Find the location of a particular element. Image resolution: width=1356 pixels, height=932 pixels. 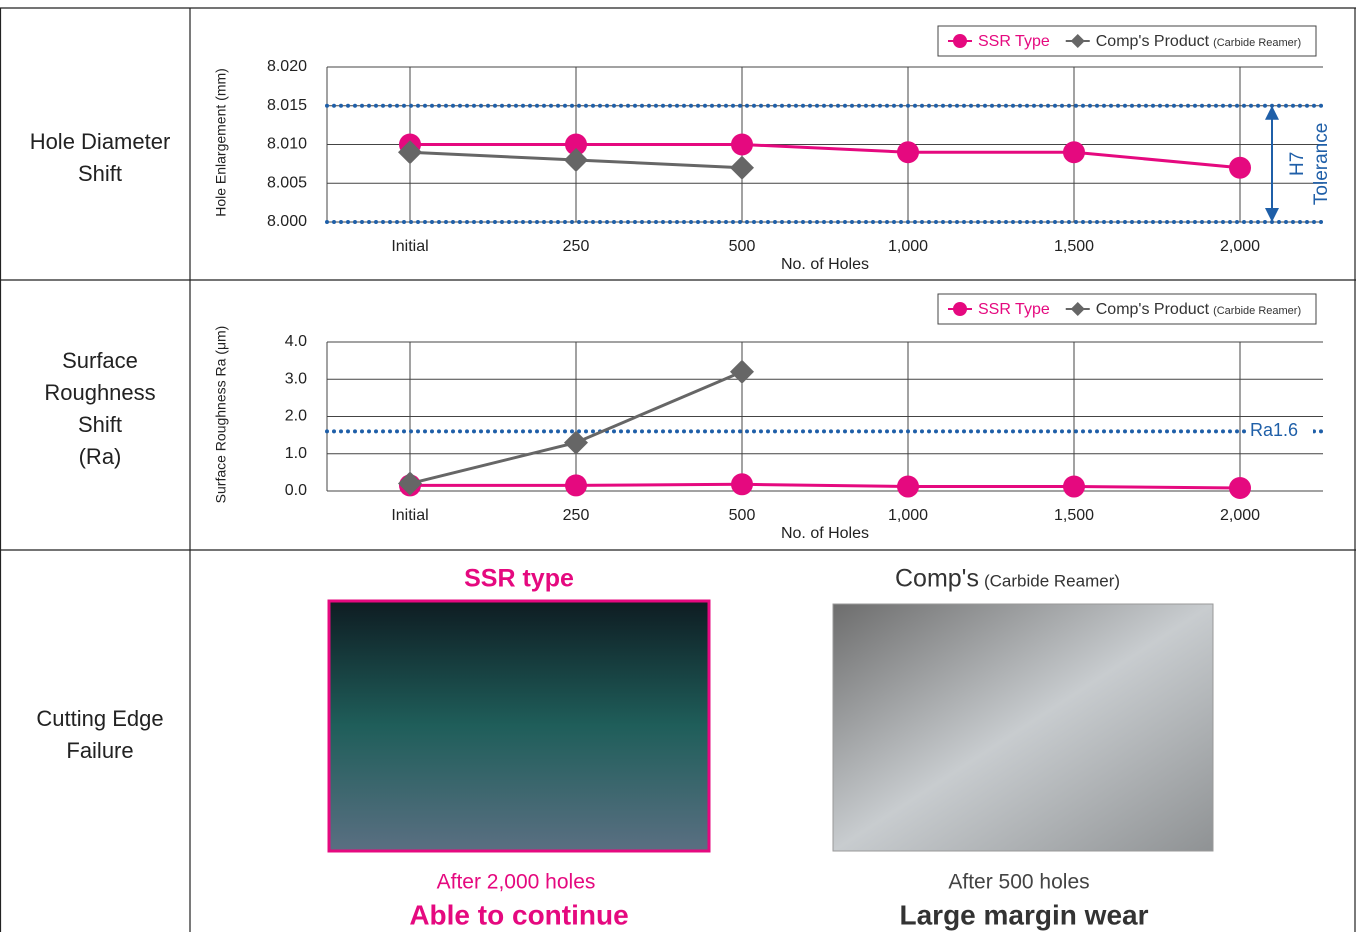

photo-title: Comp's is located at coordinates (937, 579).